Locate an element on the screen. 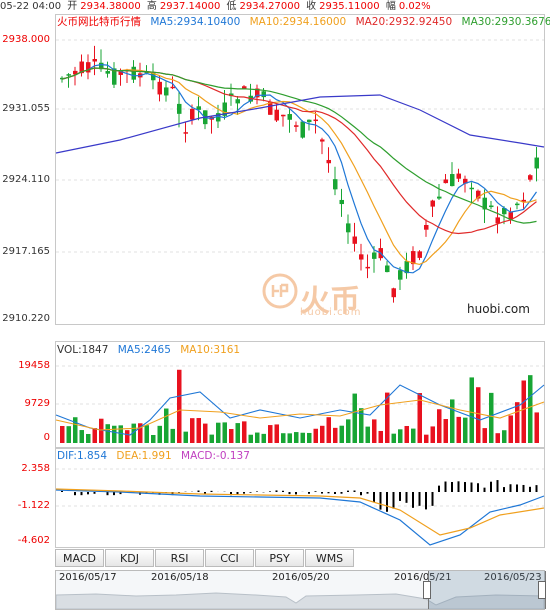 The image size is (550, 613). macd-panel is located at coordinates (300, 498).